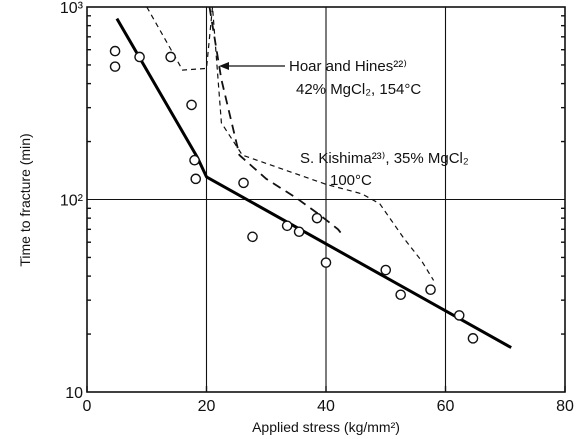 This screenshot has height=439, width=582. What do you see at coordinates (348, 66) in the screenshot?
I see `annotation-line-1: Hoar and Hines²²⁾` at bounding box center [348, 66].